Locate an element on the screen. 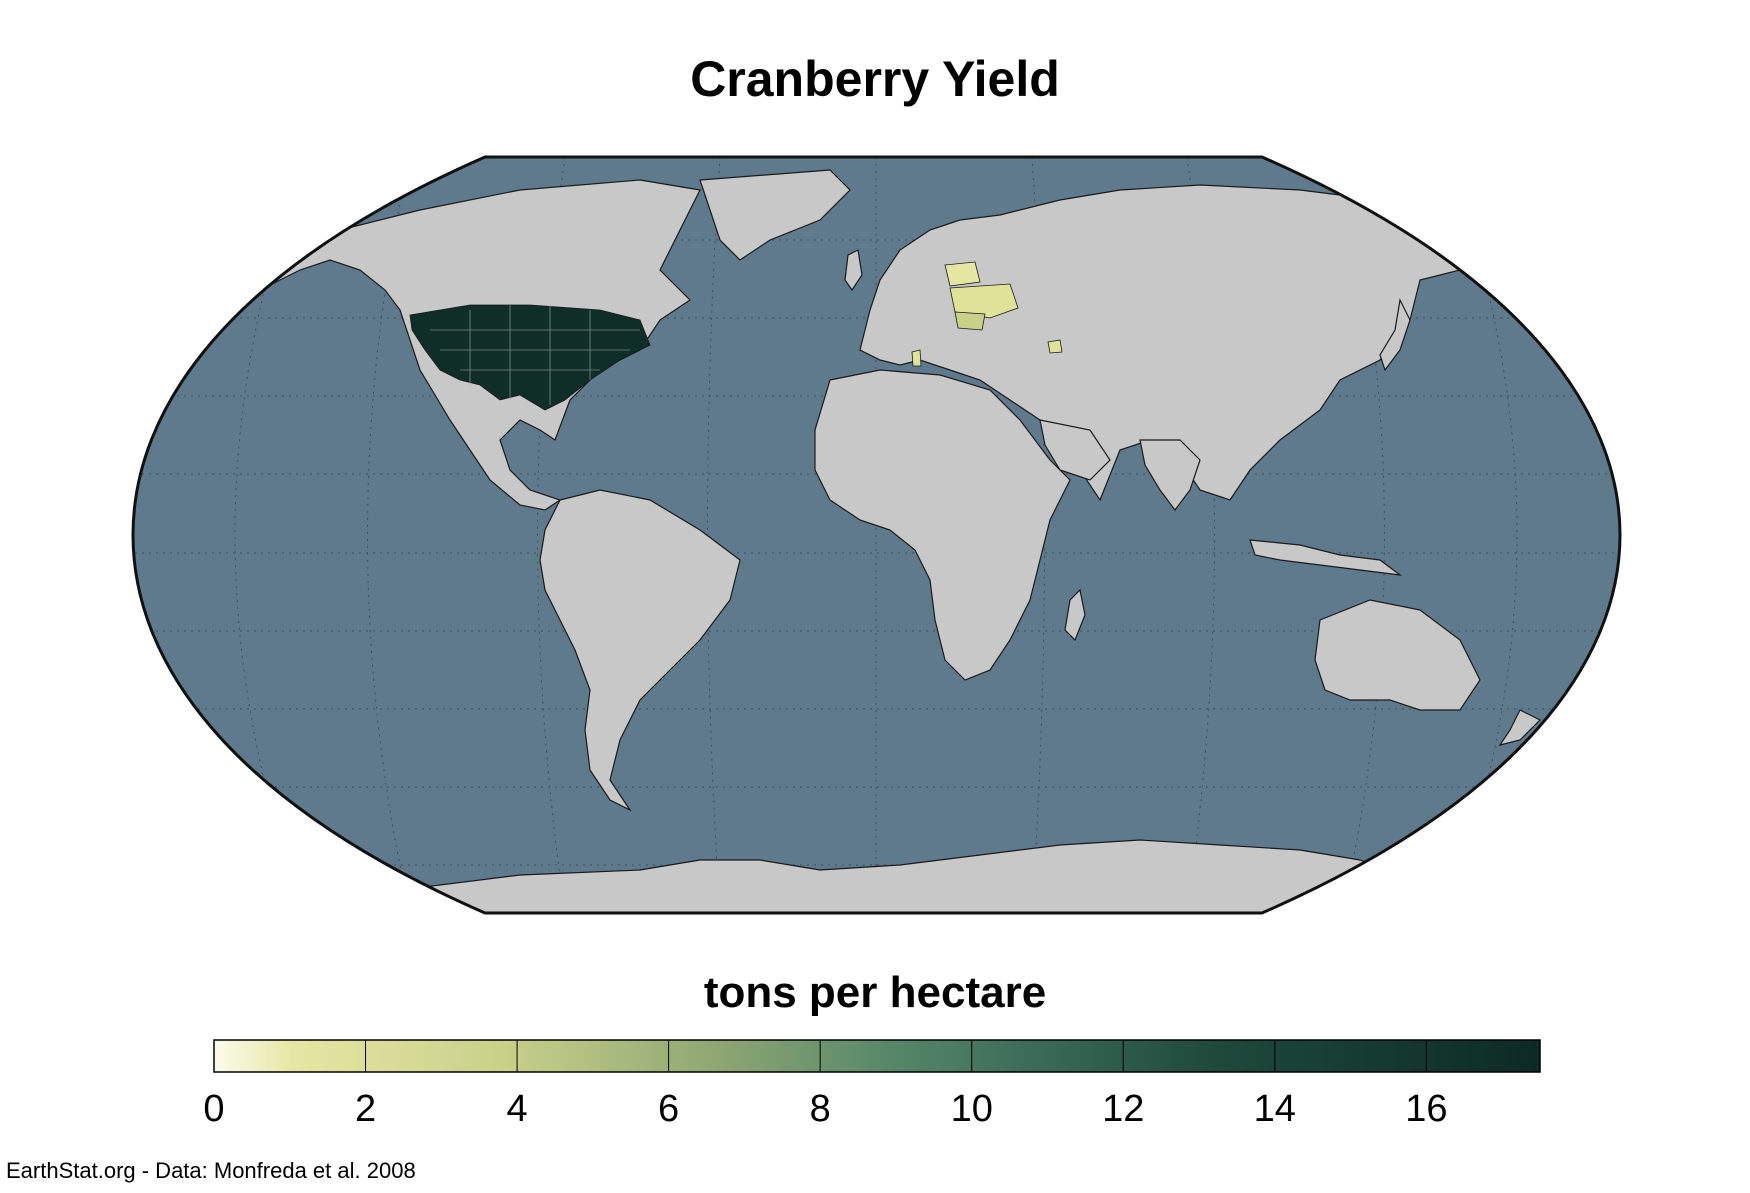 Image resolution: width=1750 pixels, height=1193 pixels. australia is located at coordinates (1397, 655).